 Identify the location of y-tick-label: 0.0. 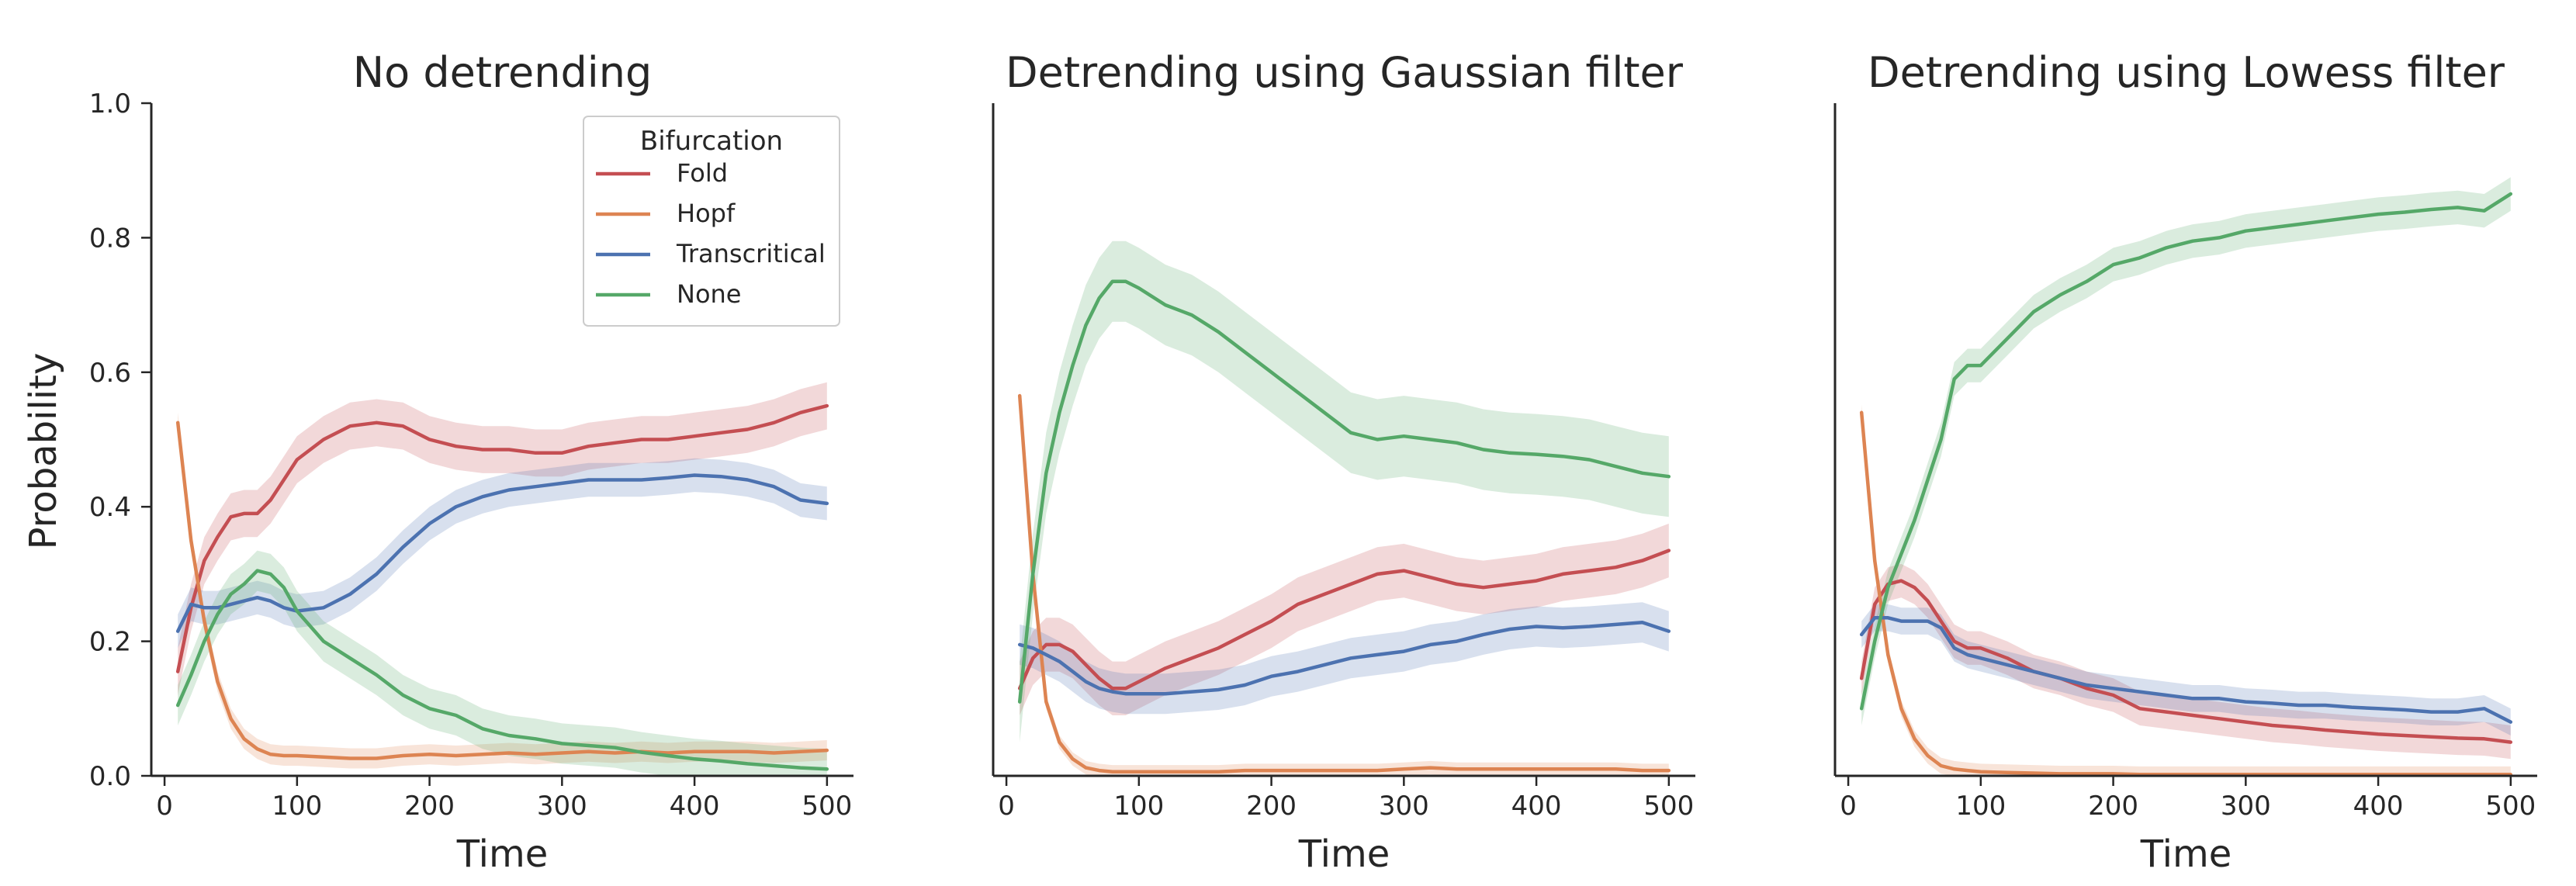
(110, 776).